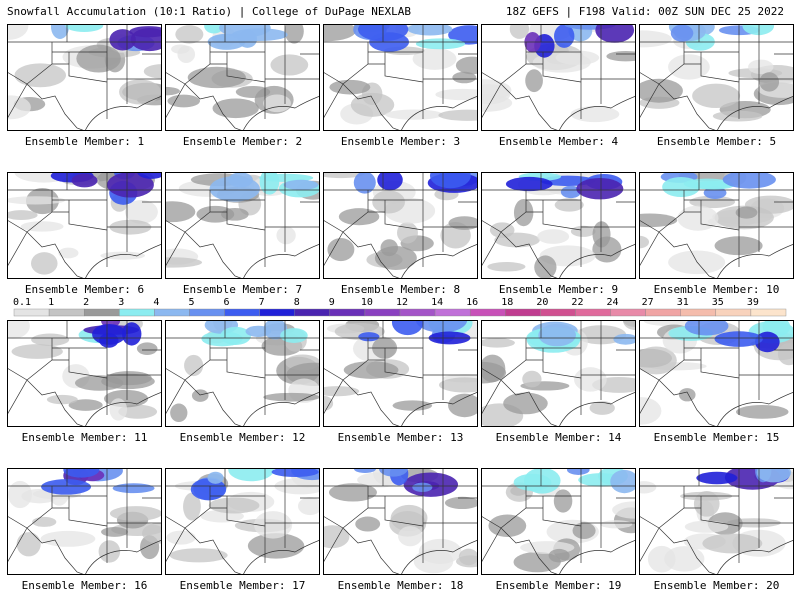 This screenshot has width=800, height=600. What do you see at coordinates (243, 437) in the screenshot?
I see `panel-label: Ensemble Member: 12` at bounding box center [243, 437].